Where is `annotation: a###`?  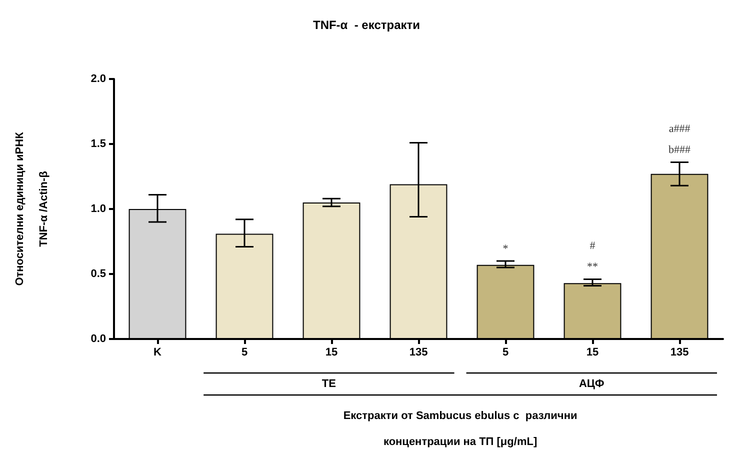 annotation: a### is located at coordinates (679, 129).